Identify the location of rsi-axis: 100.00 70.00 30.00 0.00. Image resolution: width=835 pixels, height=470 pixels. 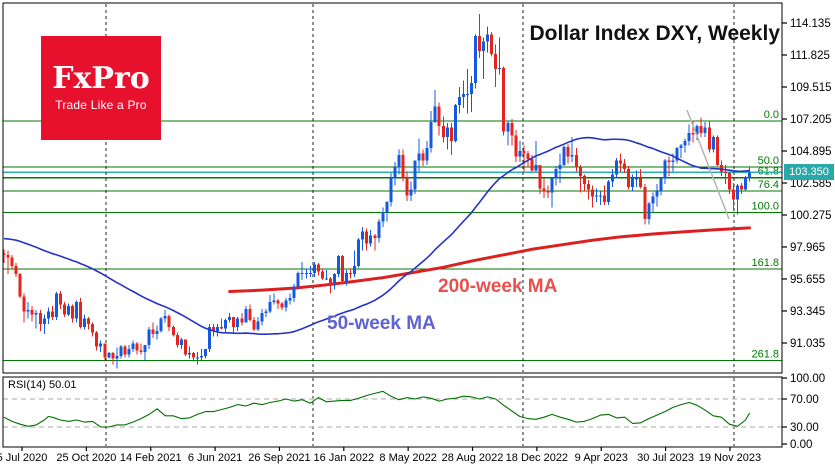
(803, 412).